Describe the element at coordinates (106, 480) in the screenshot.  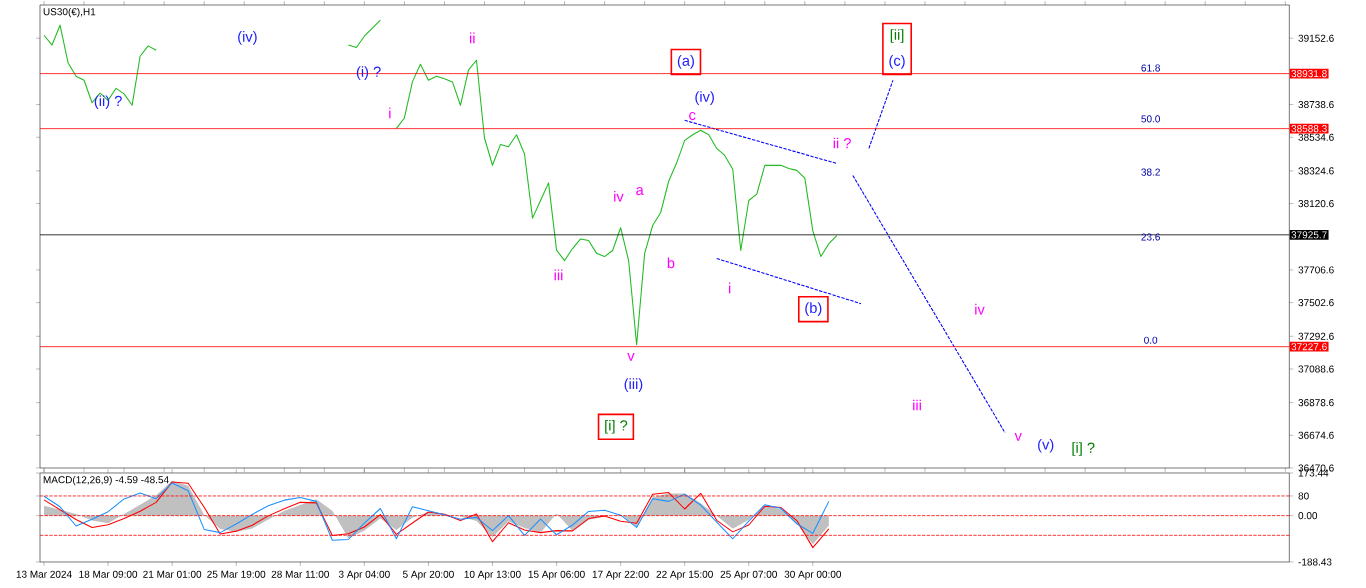
I see `chart-title: MACD(12,26,9) -4.59 -48.54` at that location.